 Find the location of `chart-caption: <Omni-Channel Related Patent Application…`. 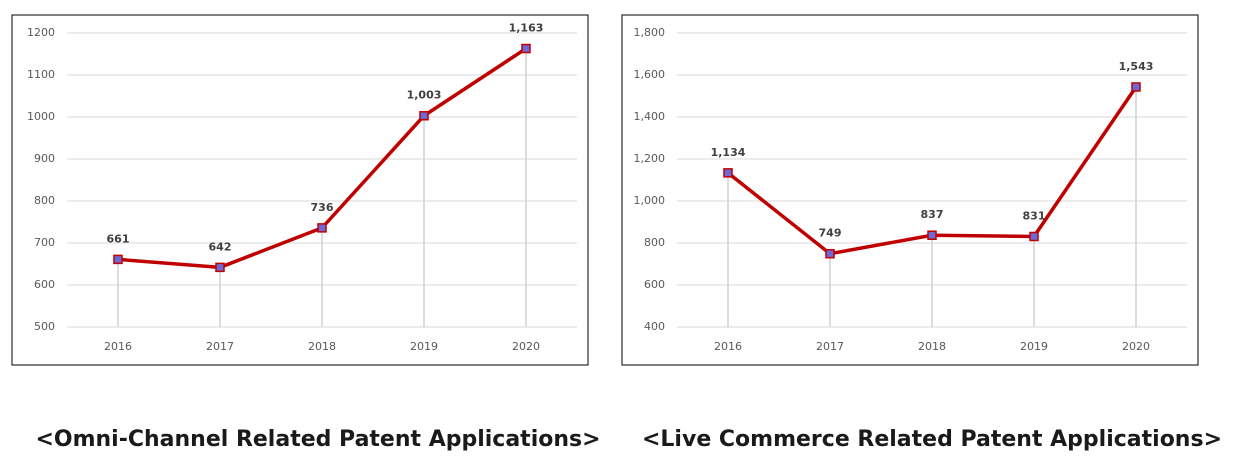

chart-caption: <Omni-Channel Related Patent Application… is located at coordinates (317, 439).